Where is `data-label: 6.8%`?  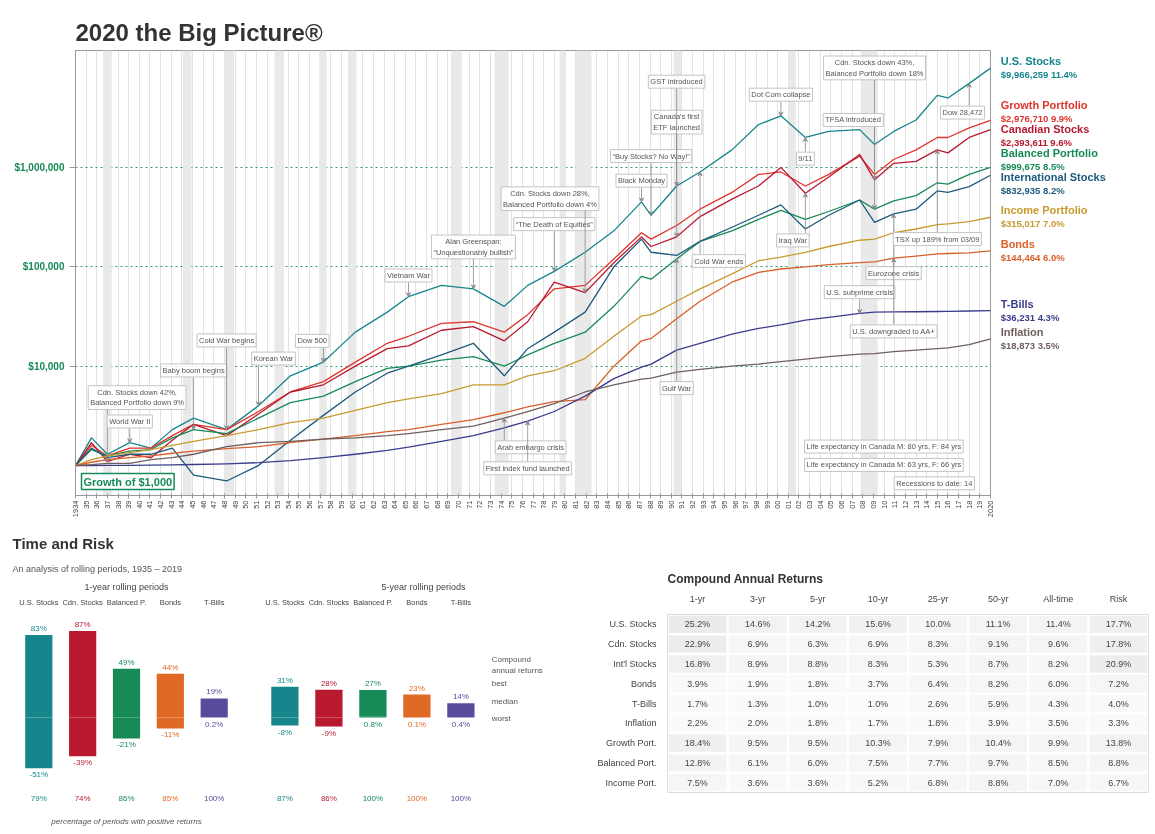
data-label: 6.8% is located at coordinates (938, 782).